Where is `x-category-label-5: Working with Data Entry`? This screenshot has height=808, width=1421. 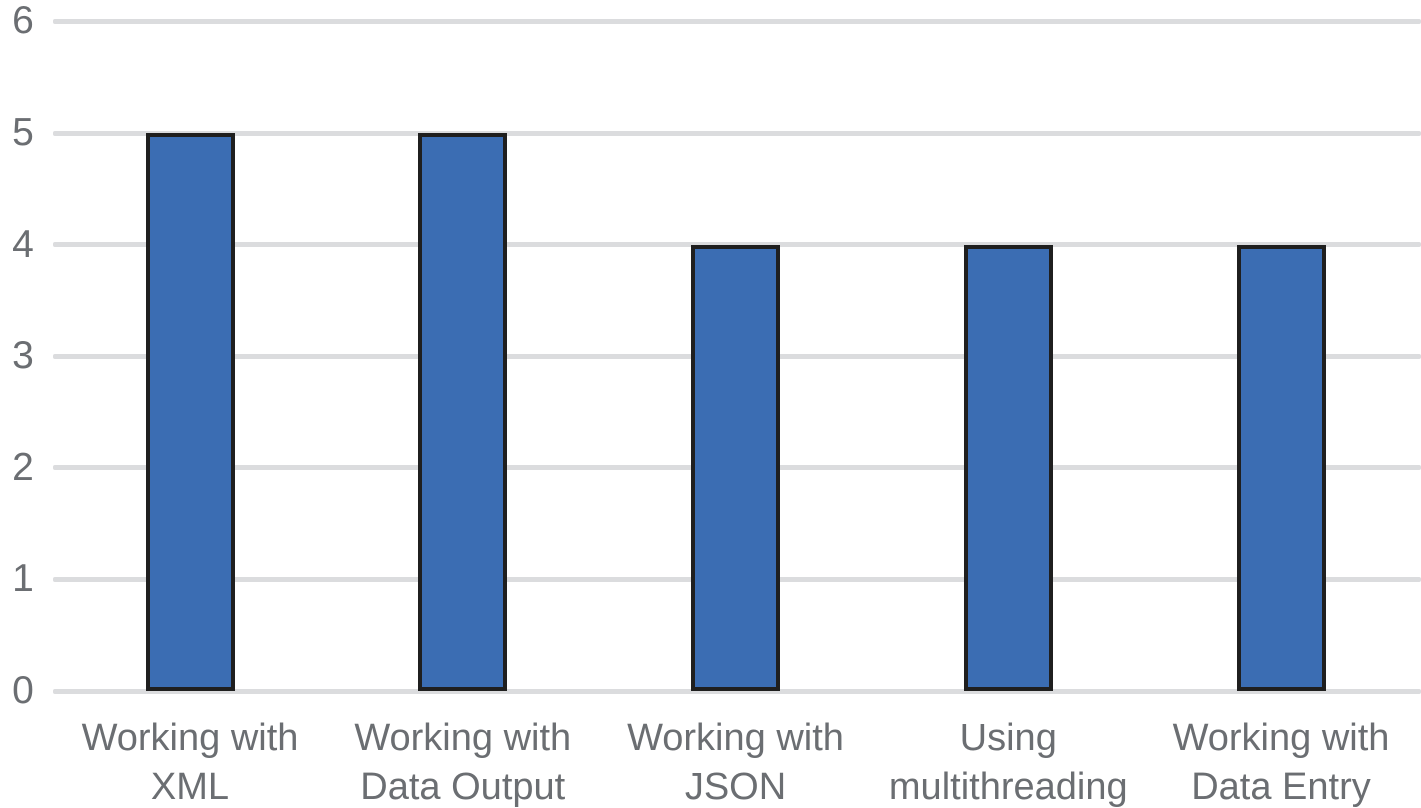
x-category-label-5: Working with Data Entry is located at coordinates (1281, 762).